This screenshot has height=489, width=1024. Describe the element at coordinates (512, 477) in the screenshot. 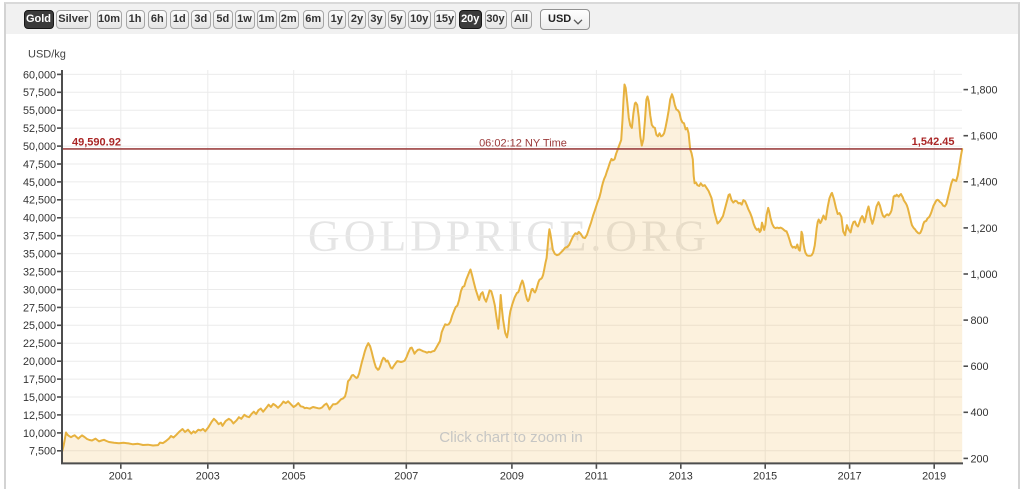

I see `svg-text: 2009` at that location.